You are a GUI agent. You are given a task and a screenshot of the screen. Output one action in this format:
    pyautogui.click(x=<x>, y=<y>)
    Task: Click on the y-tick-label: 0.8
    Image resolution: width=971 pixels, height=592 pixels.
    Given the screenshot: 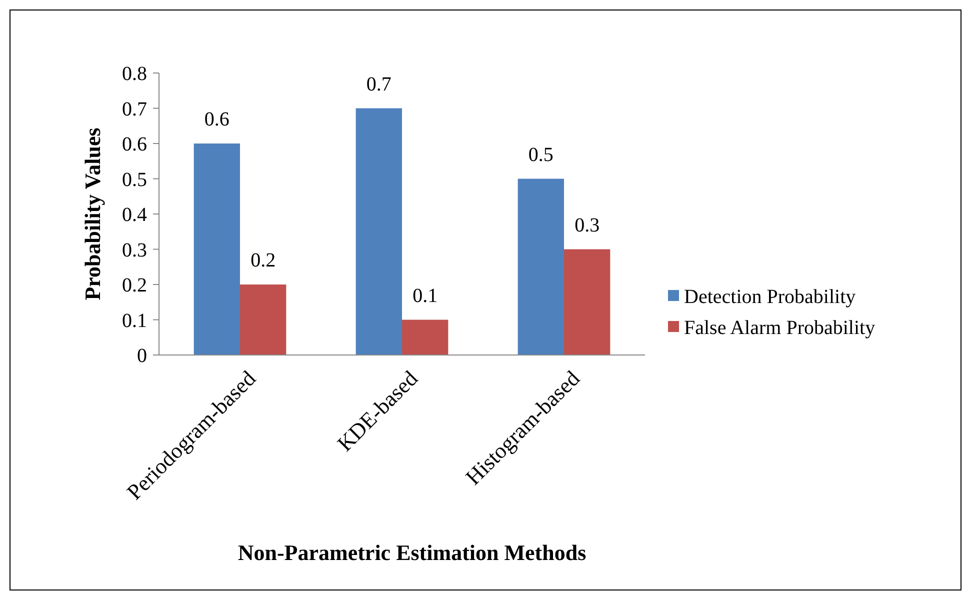 What is the action you would take?
    pyautogui.click(x=134, y=74)
    